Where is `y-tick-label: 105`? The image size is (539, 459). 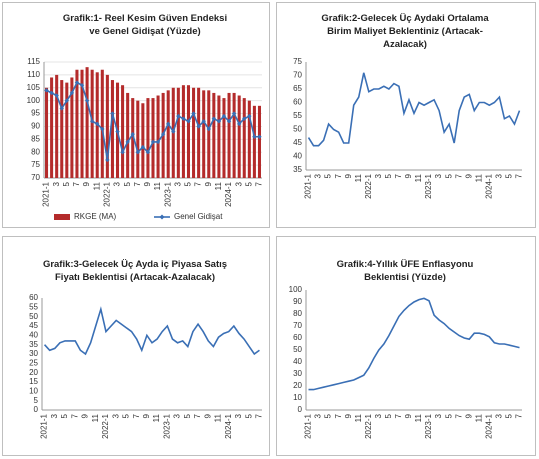 y-tick-label: 105 is located at coordinates (34, 87).